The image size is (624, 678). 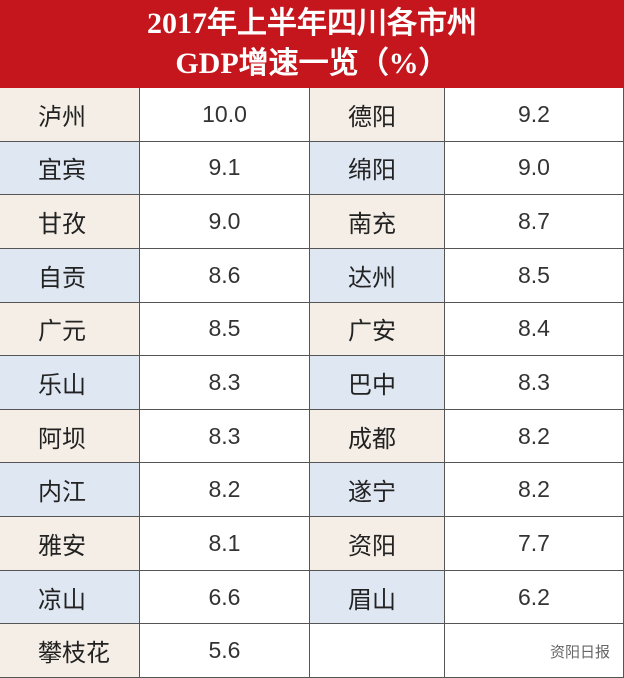 What do you see at coordinates (70, 597) in the screenshot?
I see `city-cell: 凉山` at bounding box center [70, 597].